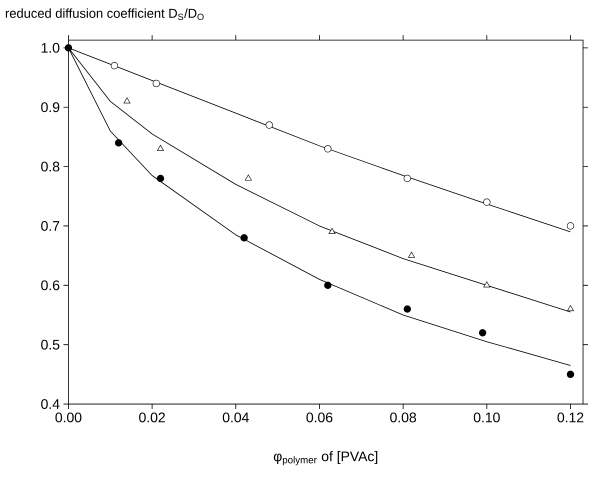 This screenshot has height=485, width=600. I want to click on x-tick-label: 0.02, so click(152, 417).